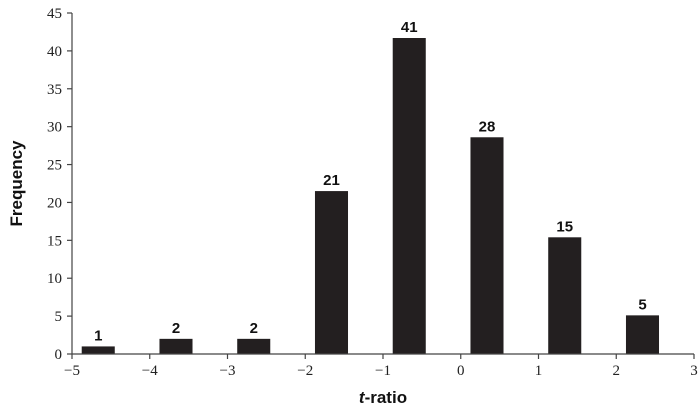 The height and width of the screenshot is (410, 698). I want to click on x-tick-label-2: −3, so click(228, 371).